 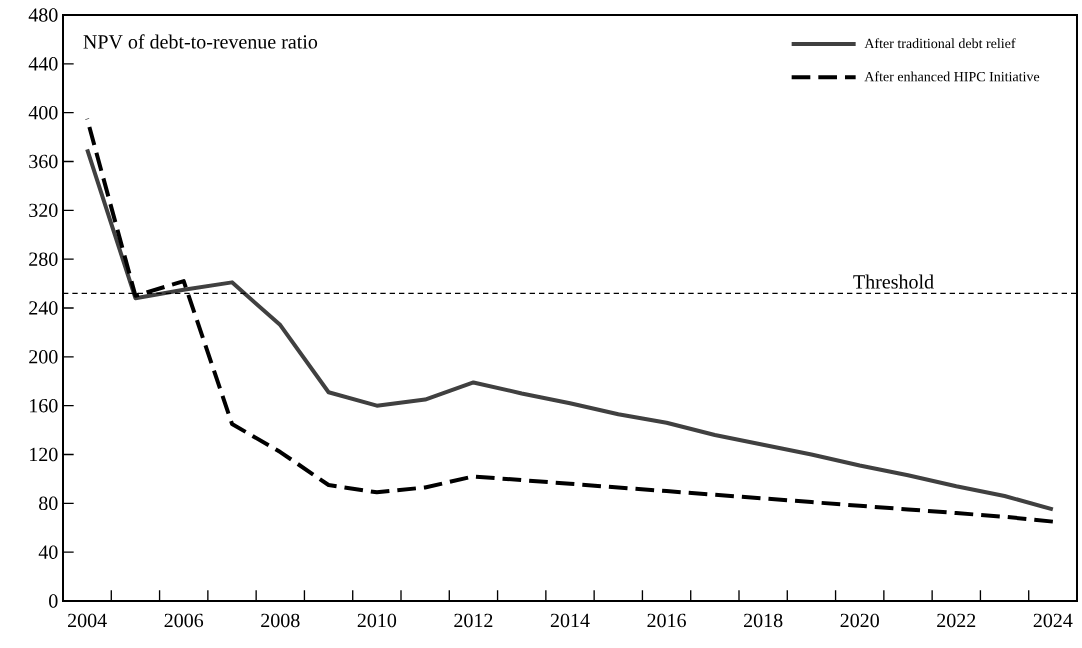 What do you see at coordinates (43, 64) in the screenshot?
I see `y-tick-label: 440` at bounding box center [43, 64].